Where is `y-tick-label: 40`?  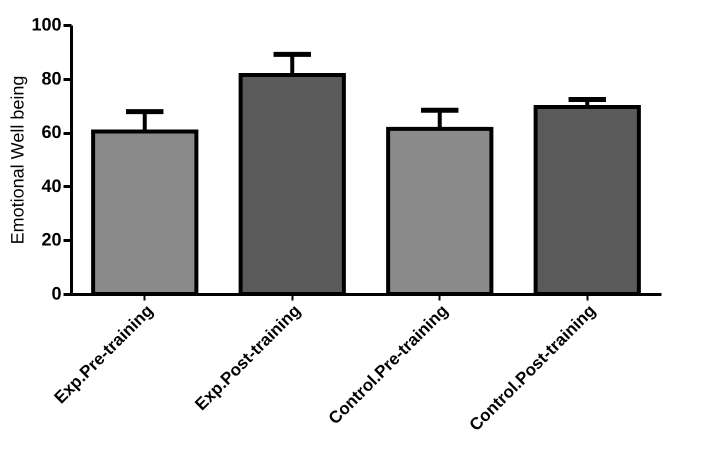
y-tick-label: 40 is located at coordinates (51, 186).